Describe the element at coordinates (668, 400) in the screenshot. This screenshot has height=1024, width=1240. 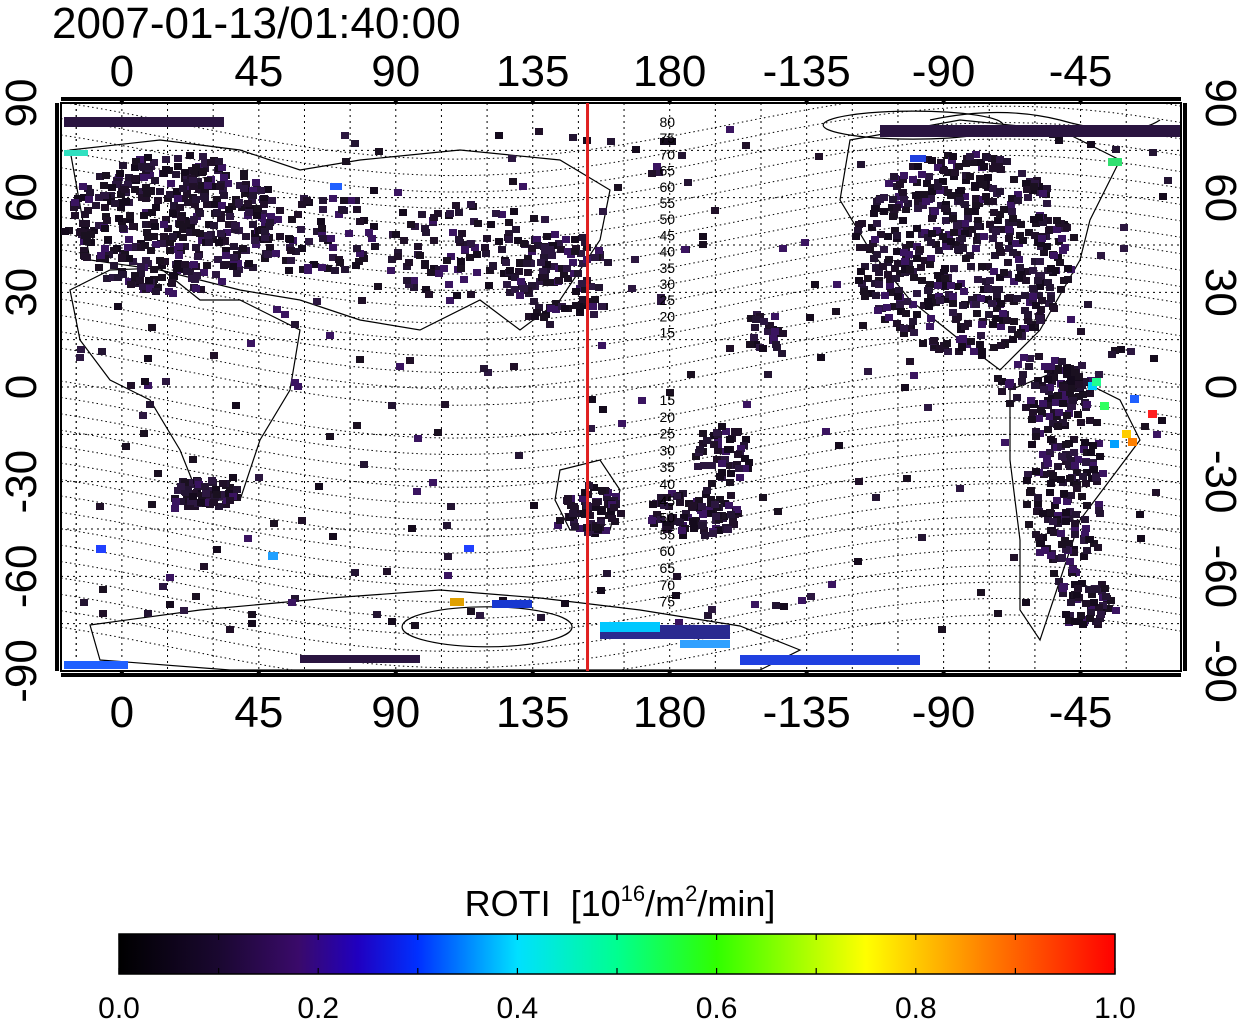
I see `contour-label: 15` at that location.